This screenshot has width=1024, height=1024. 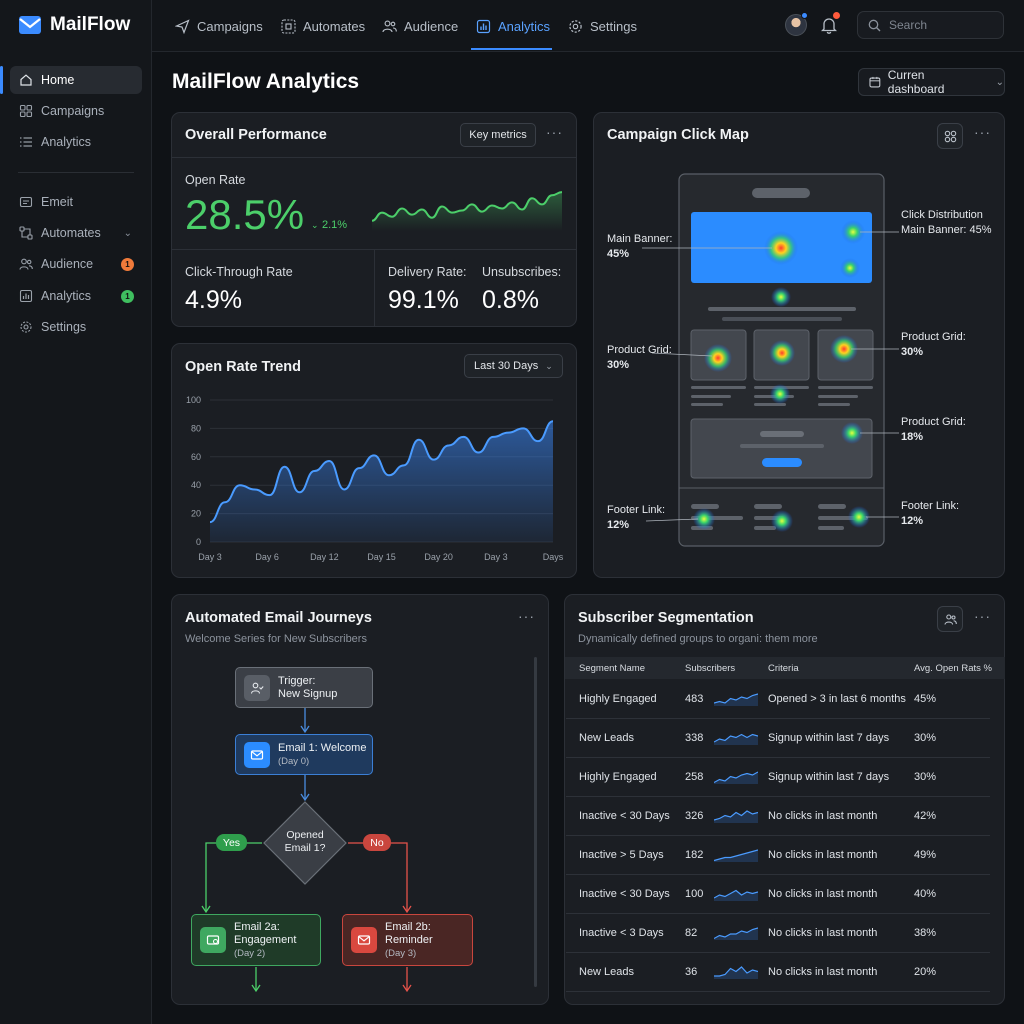 What do you see at coordinates (535, 822) in the screenshot?
I see `scrollbar` at bounding box center [535, 822].